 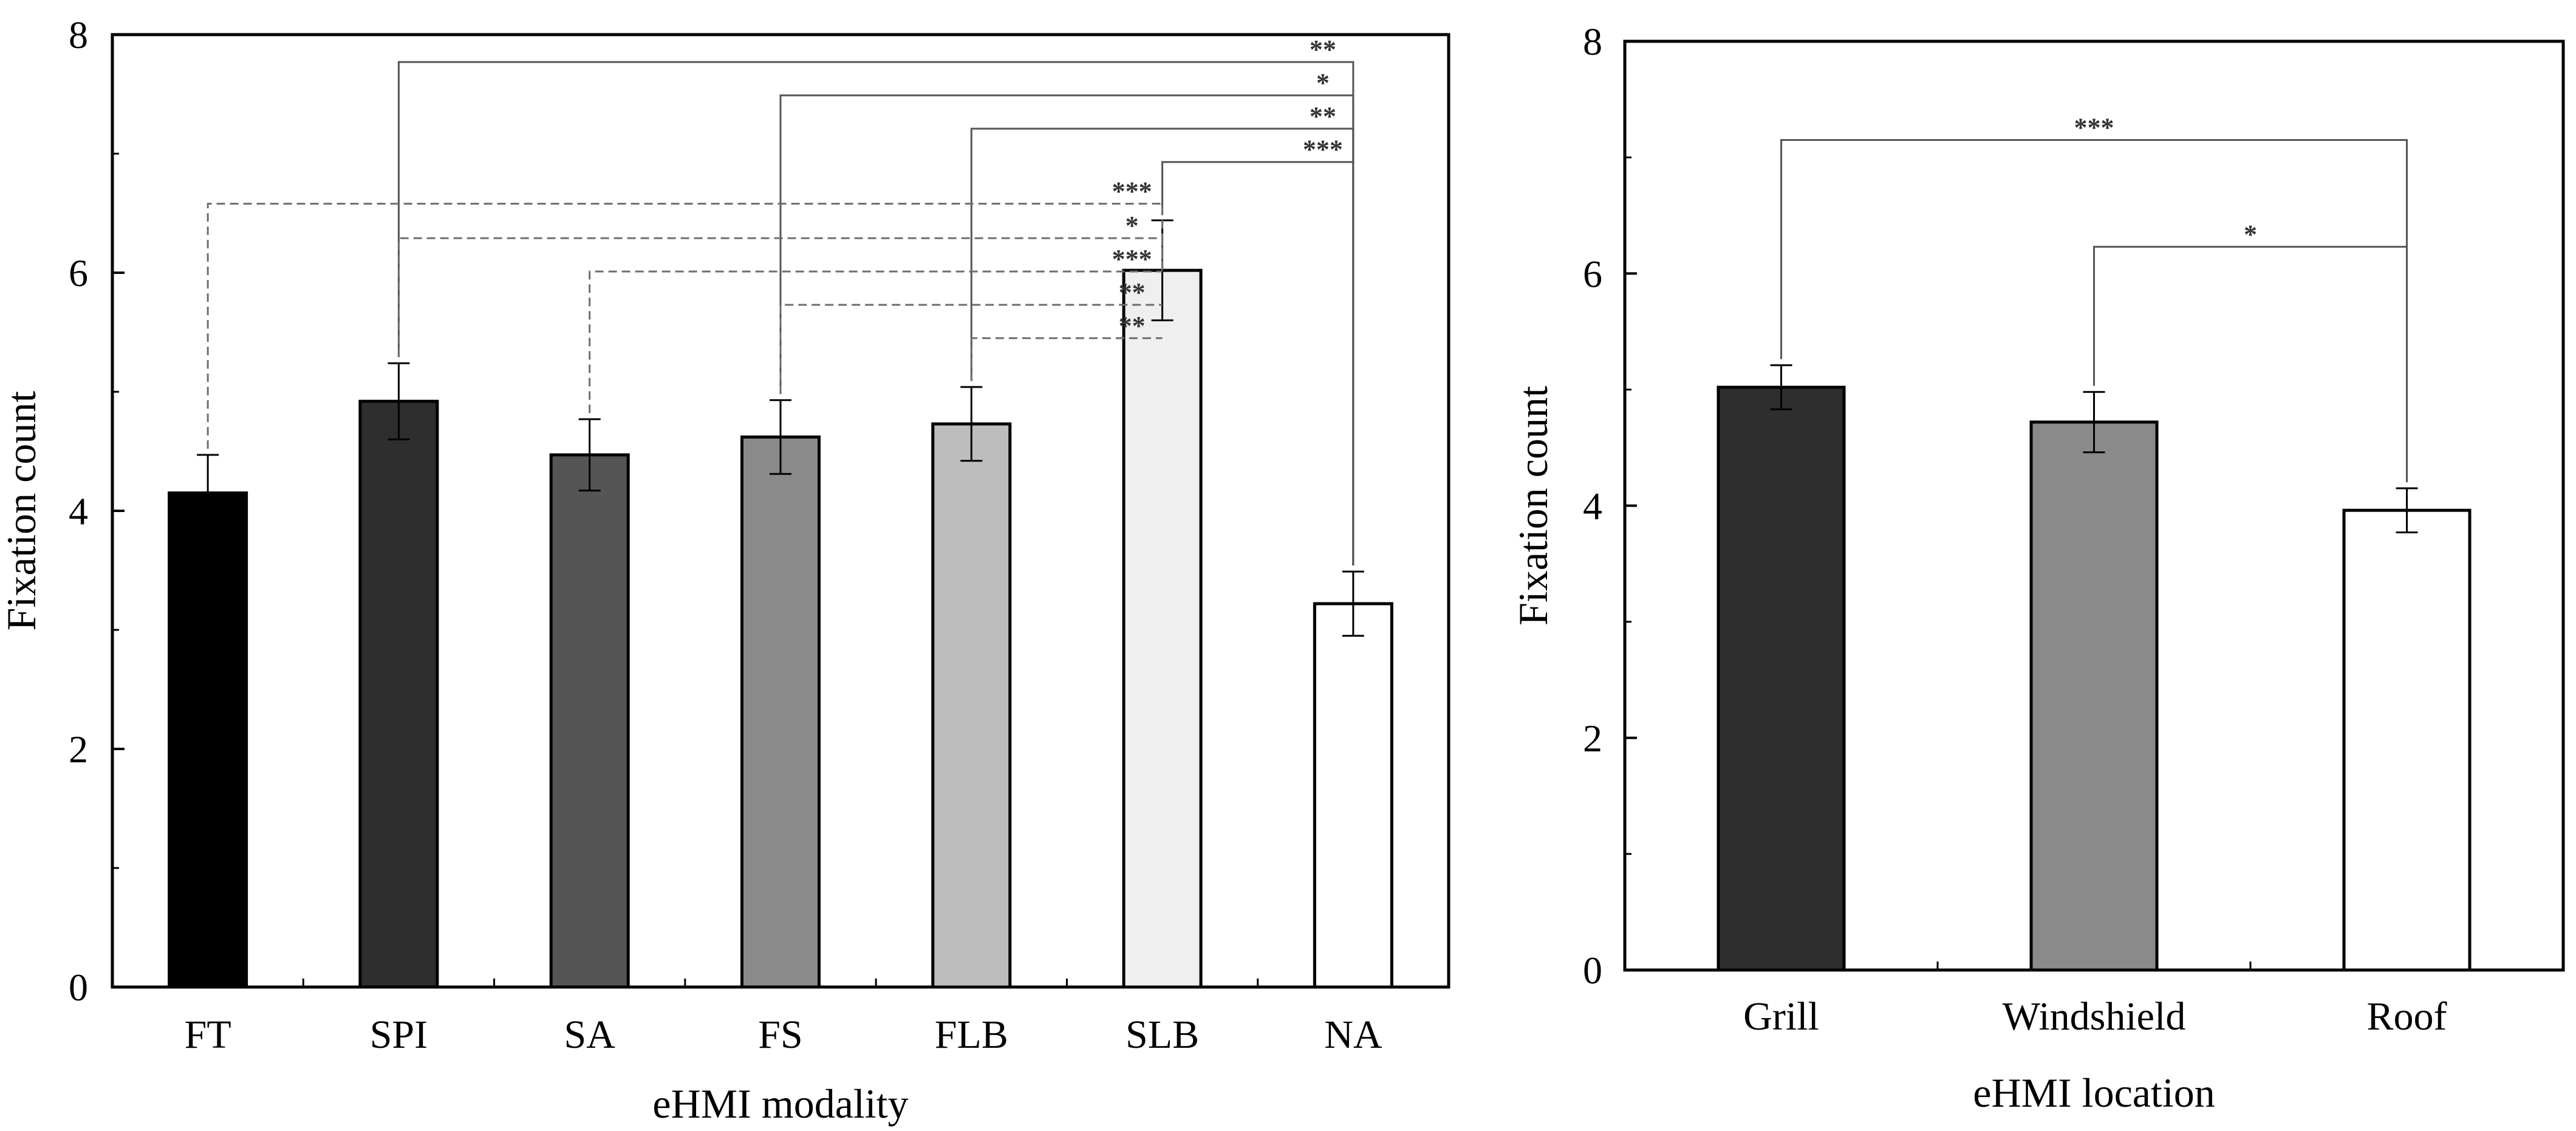 What do you see at coordinates (971, 1035) in the screenshot?
I see `category-label-flb: FLB` at bounding box center [971, 1035].